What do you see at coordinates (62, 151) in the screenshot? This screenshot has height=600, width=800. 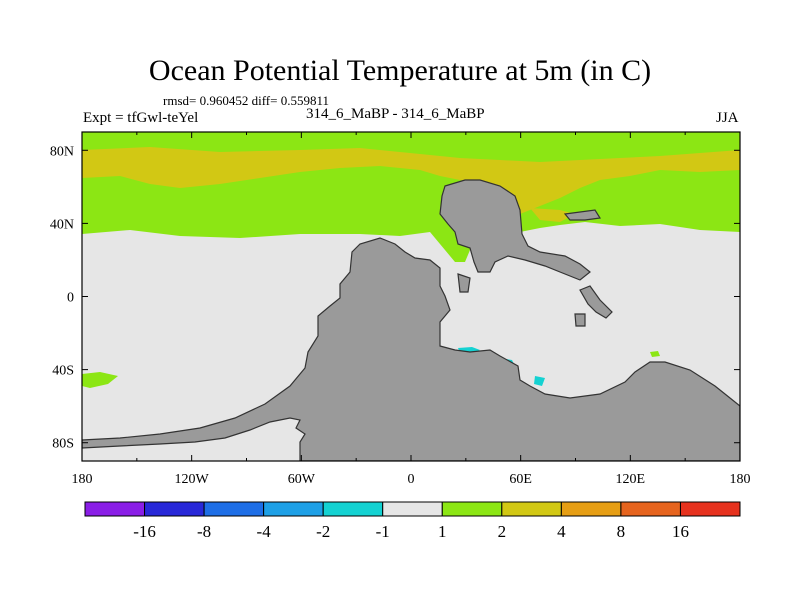 I see `y-tick-label: 80N` at bounding box center [62, 151].